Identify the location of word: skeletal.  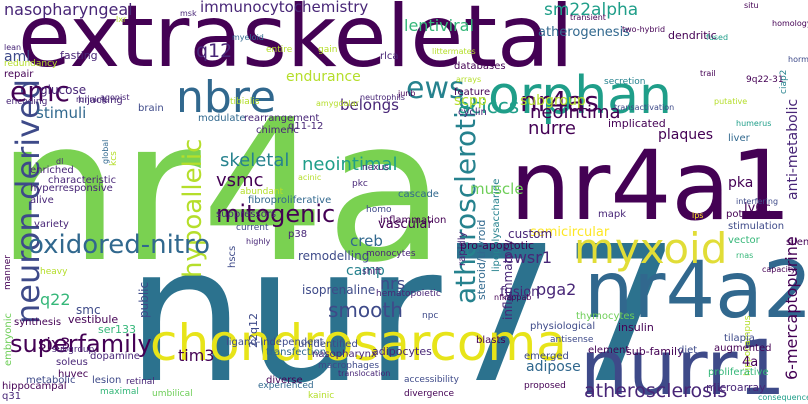
(255, 160).